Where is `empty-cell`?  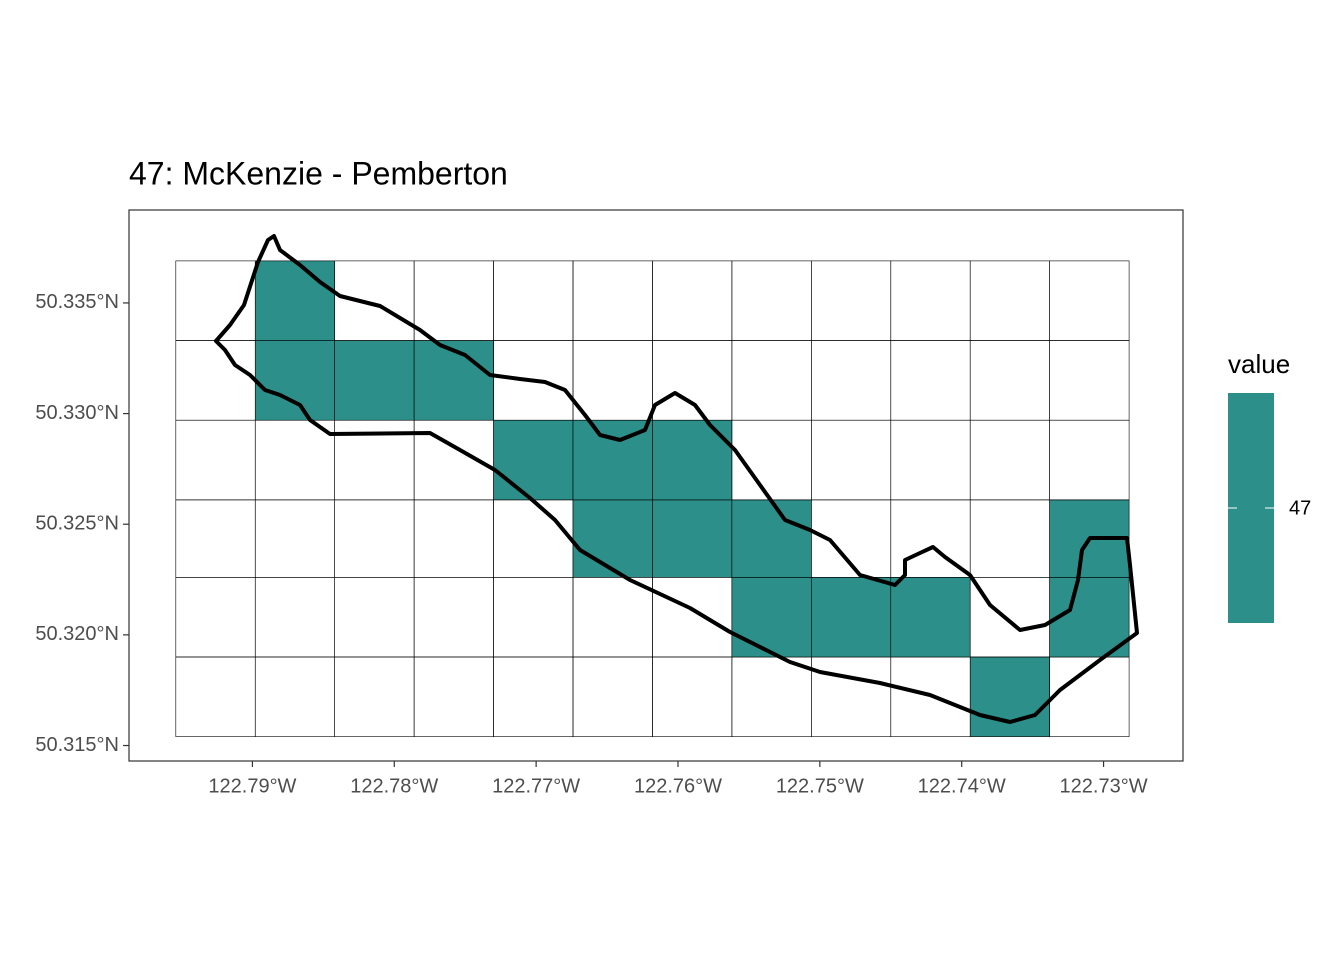
empty-cell is located at coordinates (1089, 300).